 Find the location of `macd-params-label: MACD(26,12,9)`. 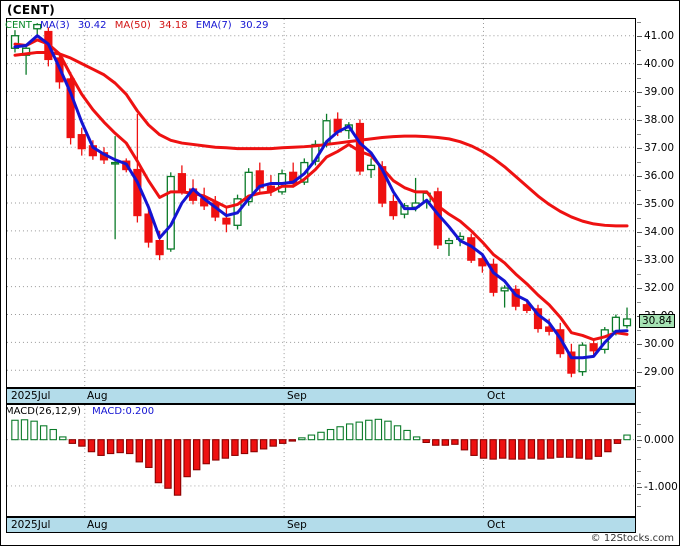

macd-params-label: MACD(26,12,9) is located at coordinates (43, 411).